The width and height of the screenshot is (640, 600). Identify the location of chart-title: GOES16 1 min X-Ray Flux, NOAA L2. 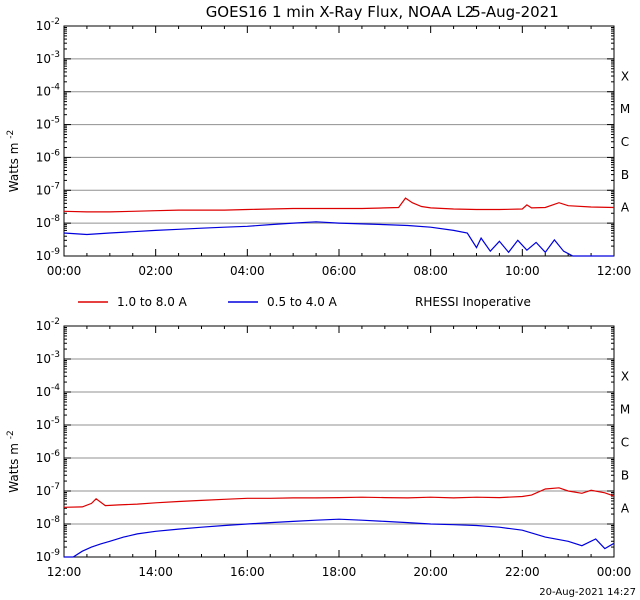
(340, 12).